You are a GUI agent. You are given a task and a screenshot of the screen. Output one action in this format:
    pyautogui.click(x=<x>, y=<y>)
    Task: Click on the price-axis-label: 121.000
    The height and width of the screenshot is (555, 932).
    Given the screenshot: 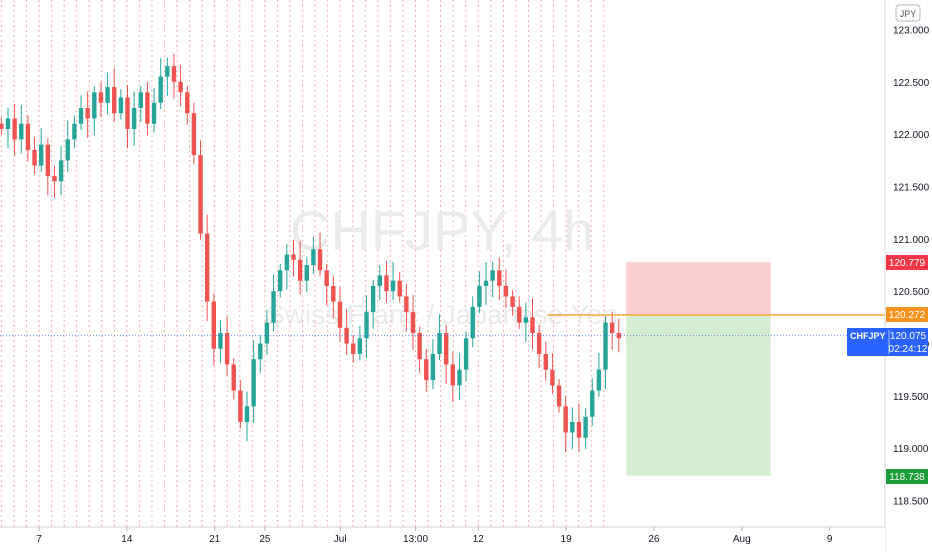 What is the action you would take?
    pyautogui.click(x=911, y=240)
    